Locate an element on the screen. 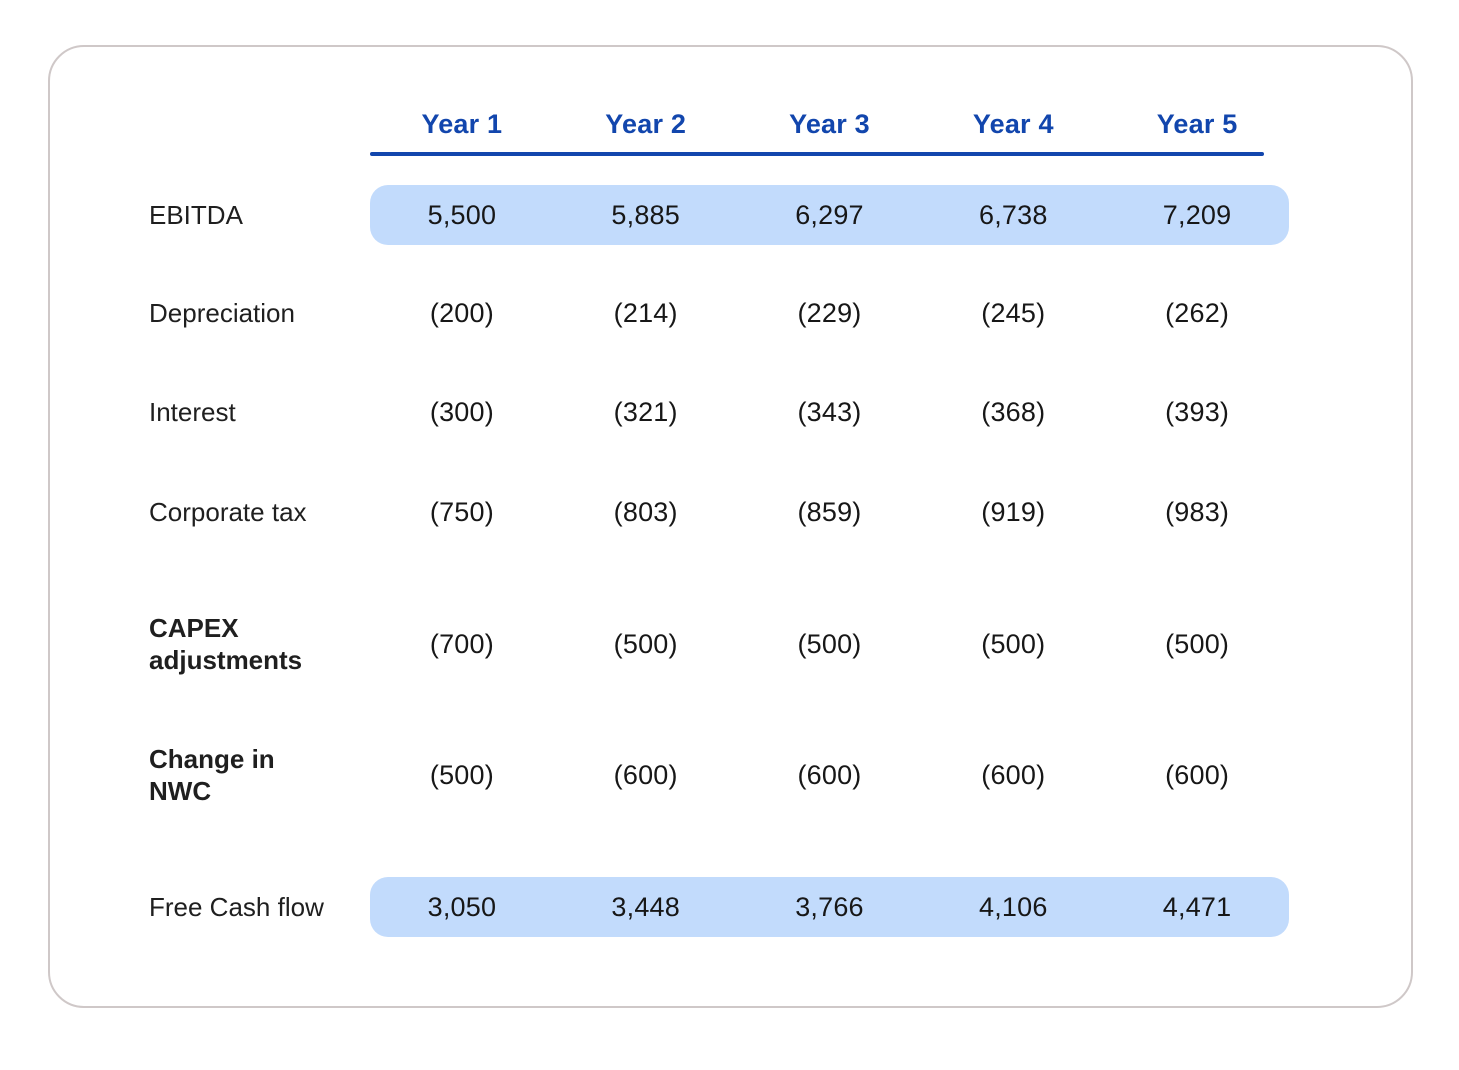 The image size is (1459, 1070). row-label: Corporate tax is located at coordinates (228, 512).